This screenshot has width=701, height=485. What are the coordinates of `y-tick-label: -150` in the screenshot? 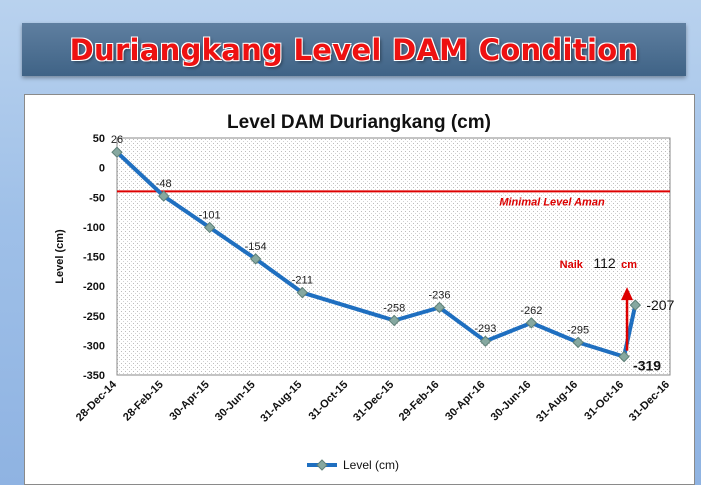 It's located at (94, 258).